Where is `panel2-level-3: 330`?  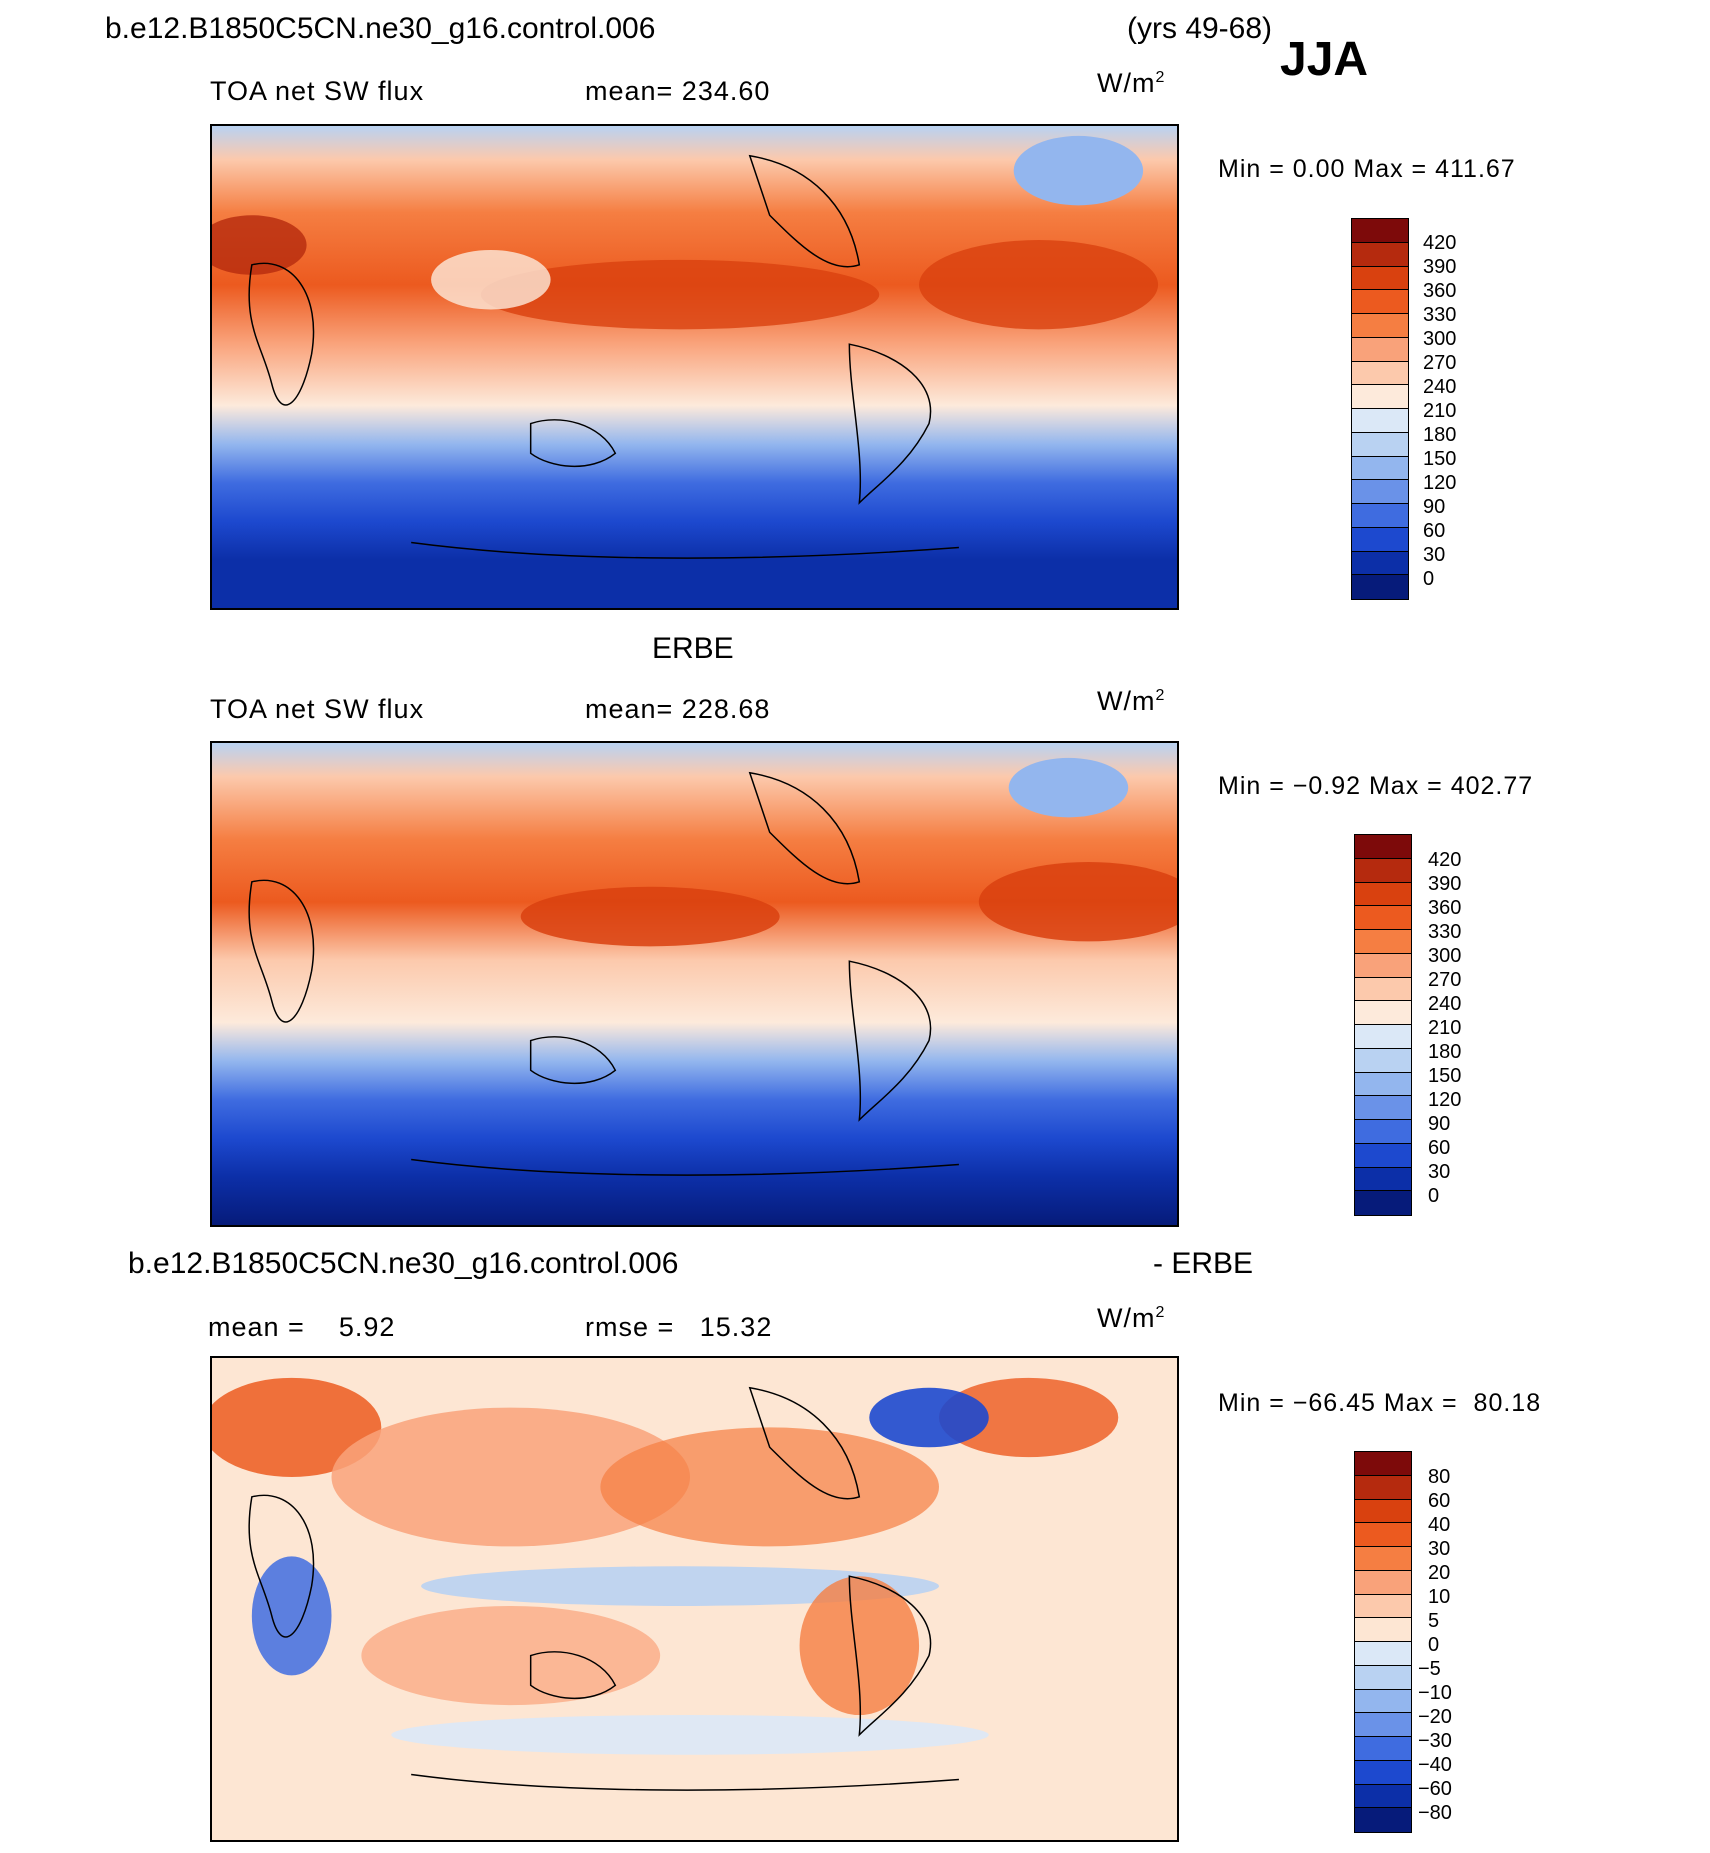 panel2-level-3: 330 is located at coordinates (1445, 932).